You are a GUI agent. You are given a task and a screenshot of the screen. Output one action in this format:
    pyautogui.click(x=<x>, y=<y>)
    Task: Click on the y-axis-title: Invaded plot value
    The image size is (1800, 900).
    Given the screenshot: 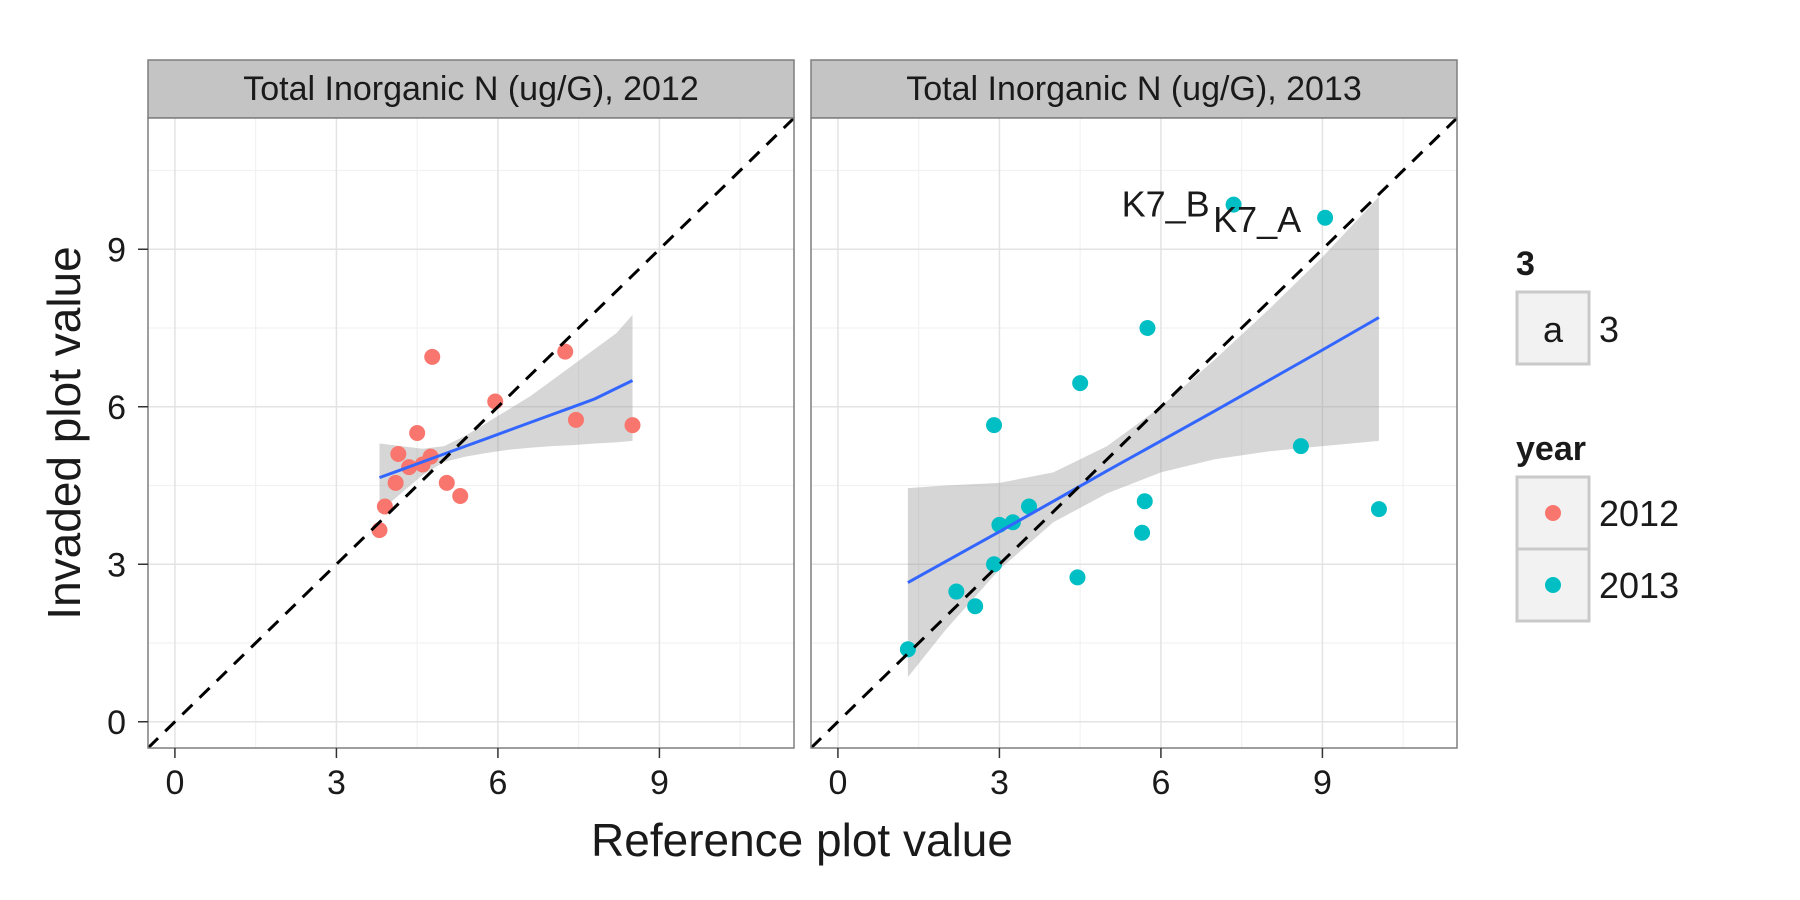 What is the action you would take?
    pyautogui.click(x=64, y=432)
    